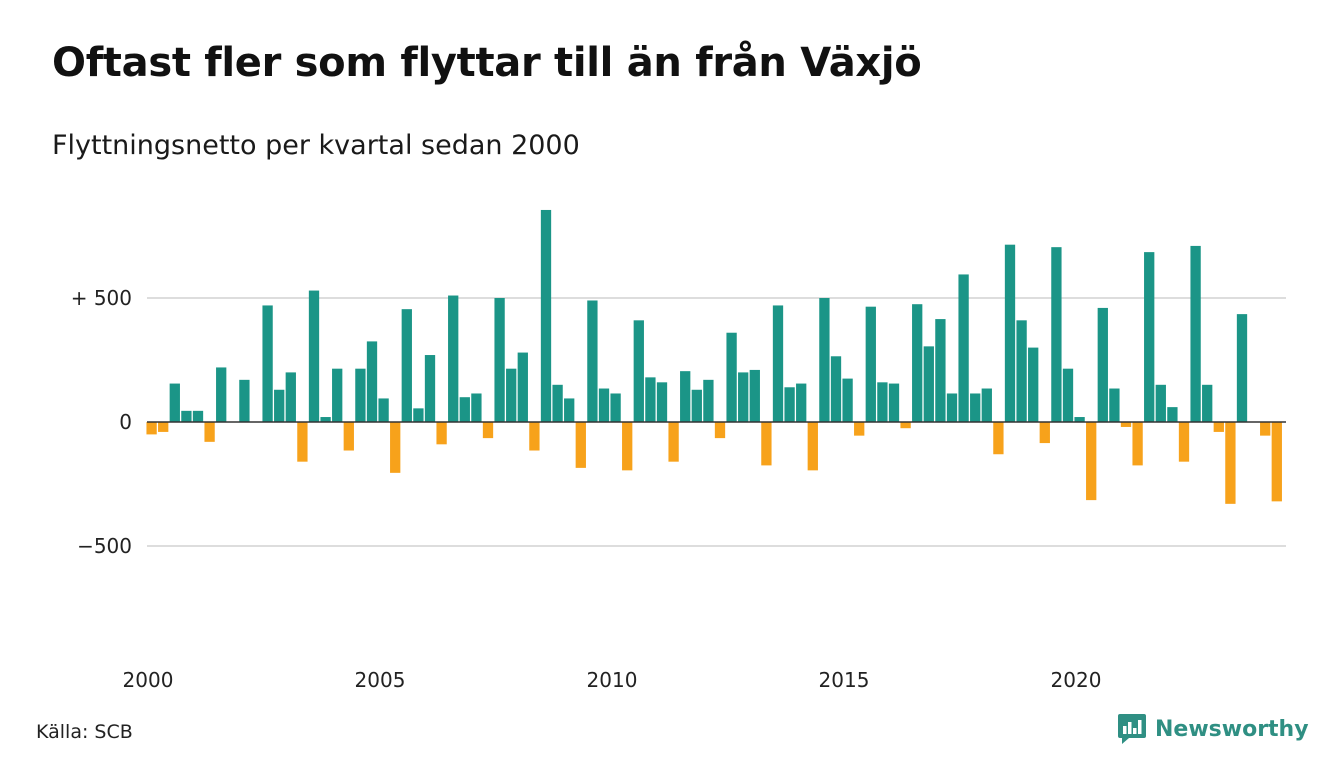 Image resolution: width=1340 pixels, height=780 pixels. I want to click on newsworthy-chart-bubble-icon, so click(1132, 729).